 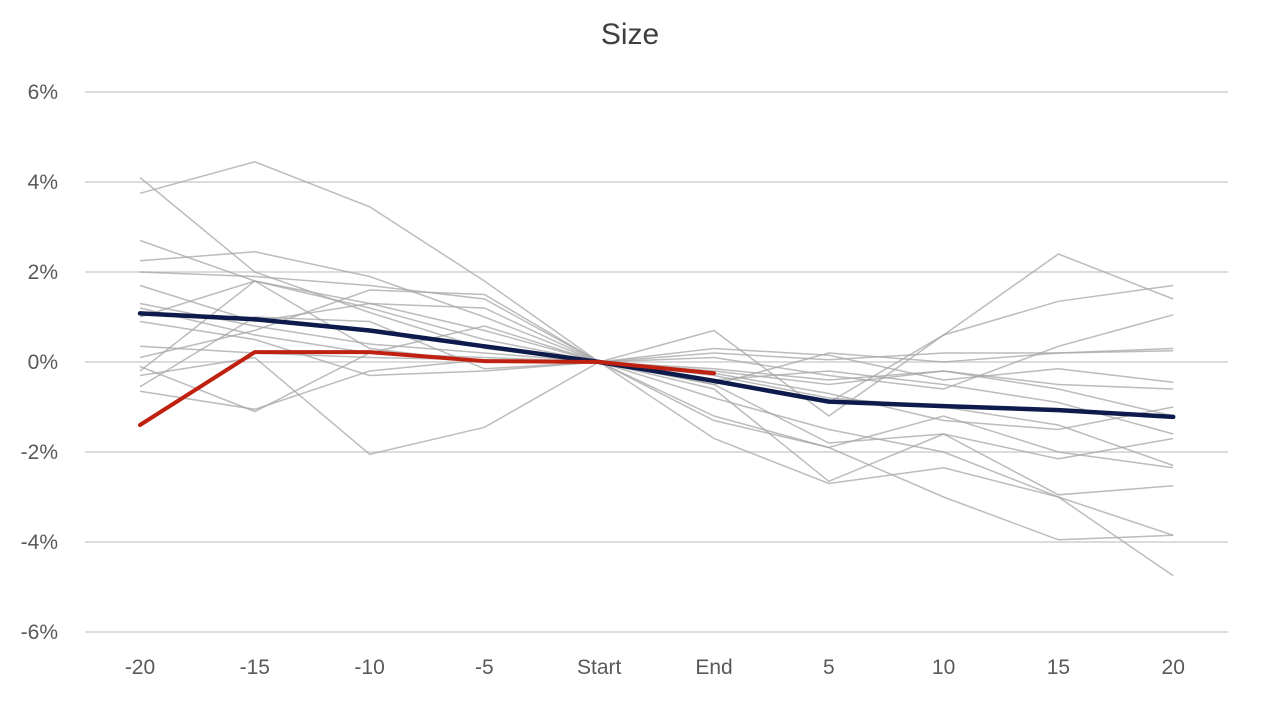 What do you see at coordinates (43, 92) in the screenshot?
I see `y-tick-label: 6%` at bounding box center [43, 92].